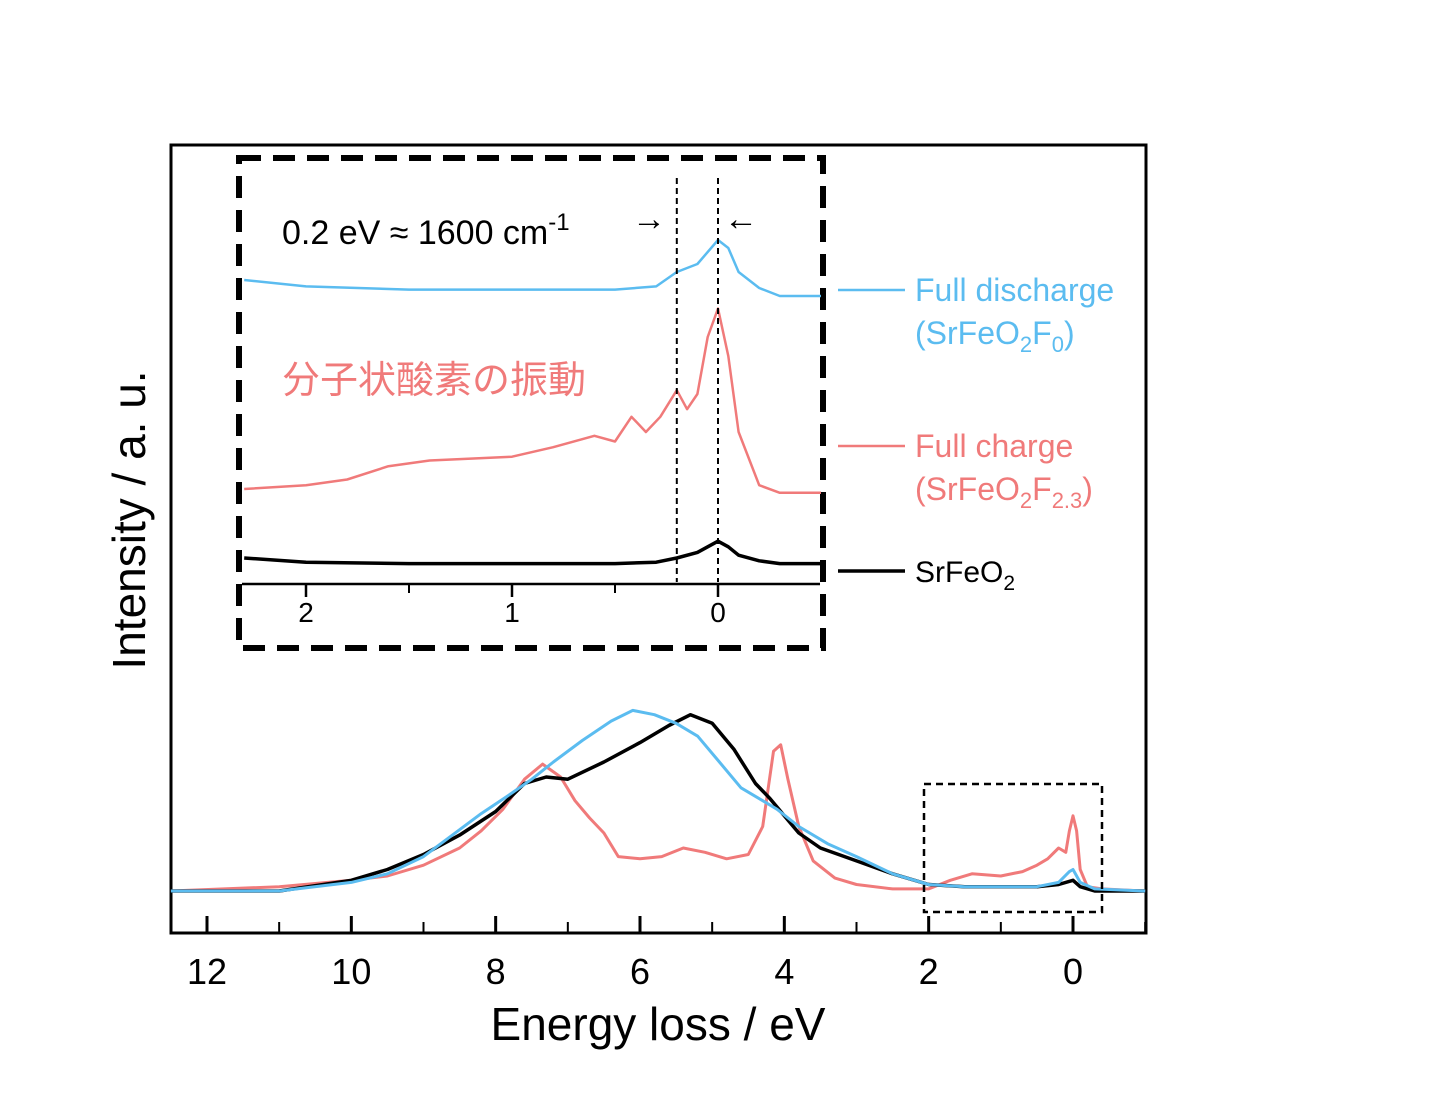 This screenshot has width=1435, height=1099. What do you see at coordinates (658, 818) in the screenshot?
I see `main-series-charge` at bounding box center [658, 818].